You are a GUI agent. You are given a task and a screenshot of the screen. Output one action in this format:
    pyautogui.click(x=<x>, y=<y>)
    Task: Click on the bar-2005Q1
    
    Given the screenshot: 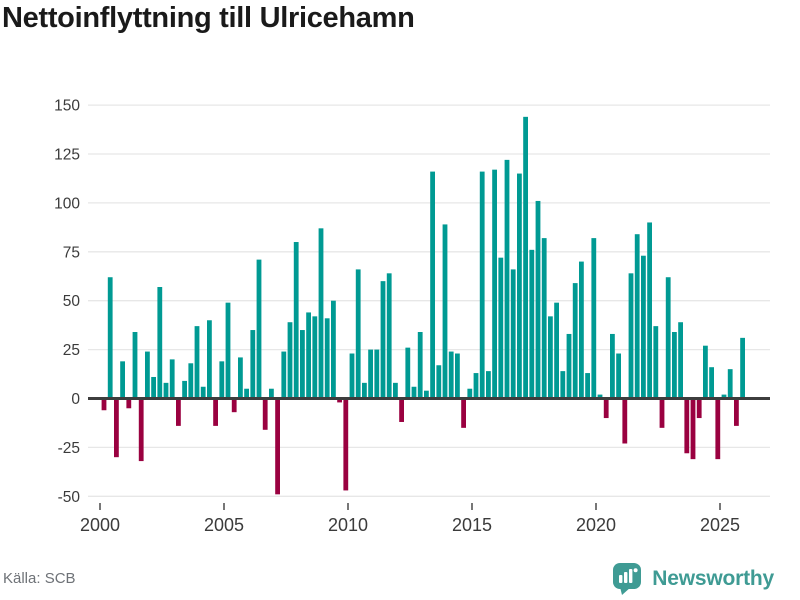 What is the action you would take?
    pyautogui.click(x=228, y=350)
    